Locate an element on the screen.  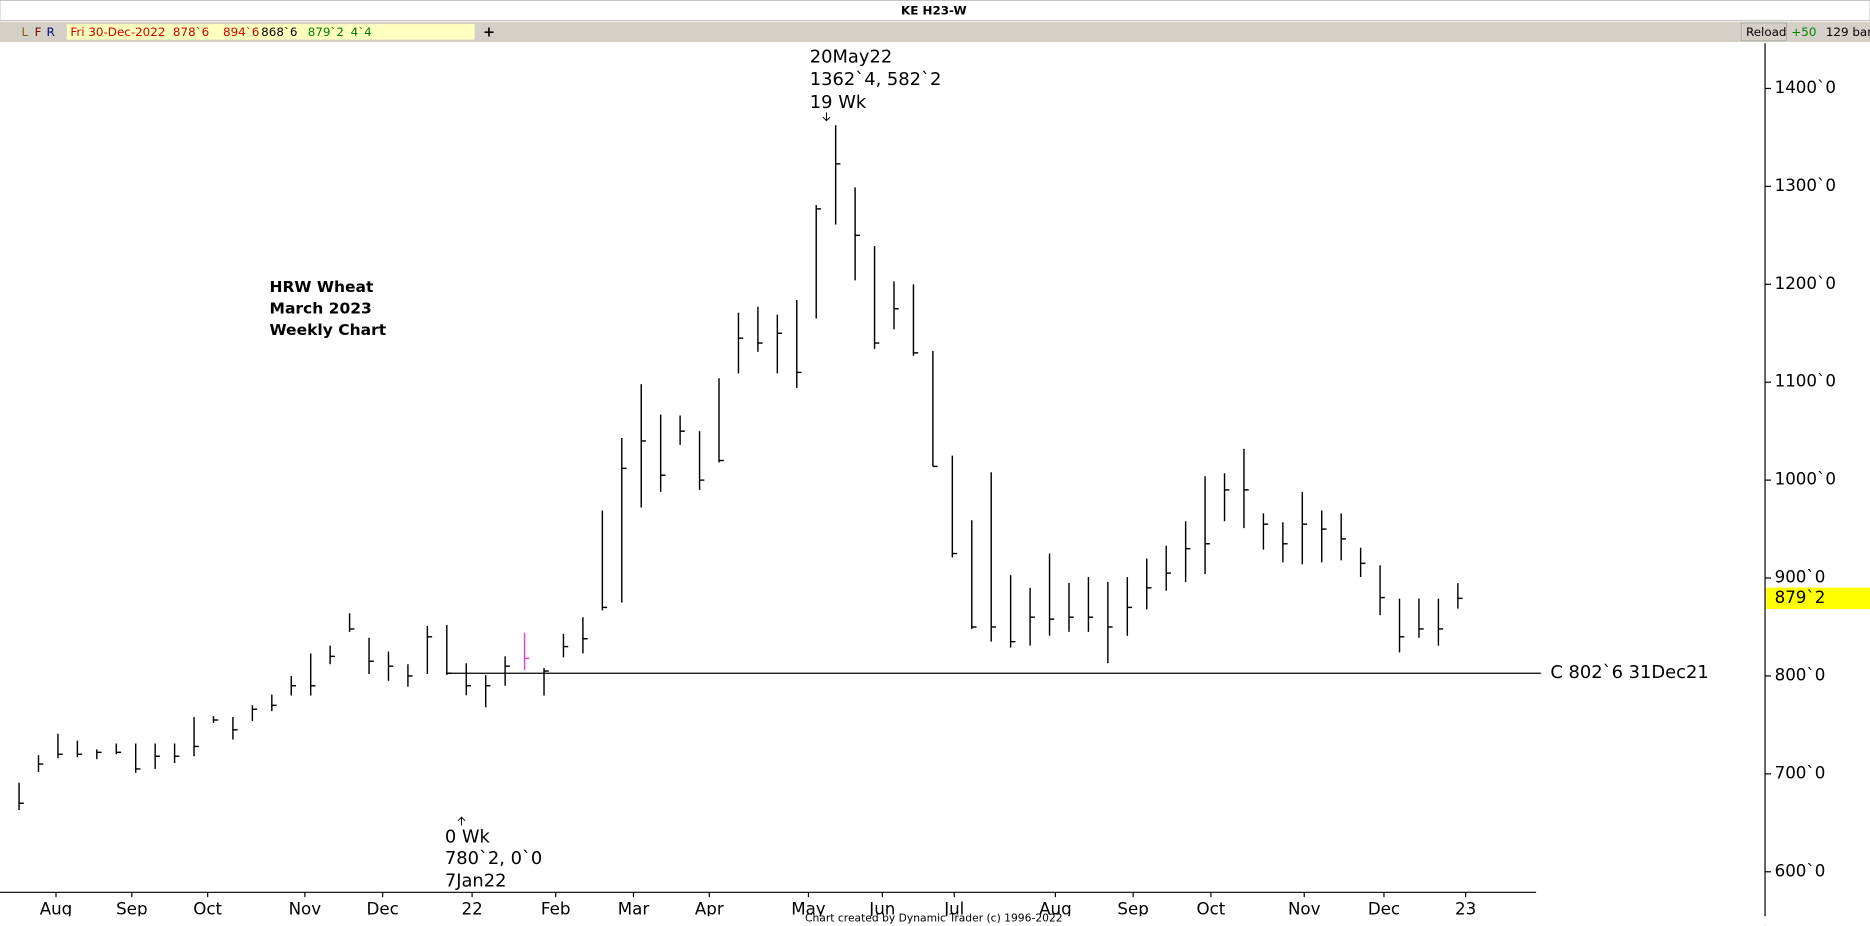
bars-count: 129 bars is located at coordinates (1848, 32).